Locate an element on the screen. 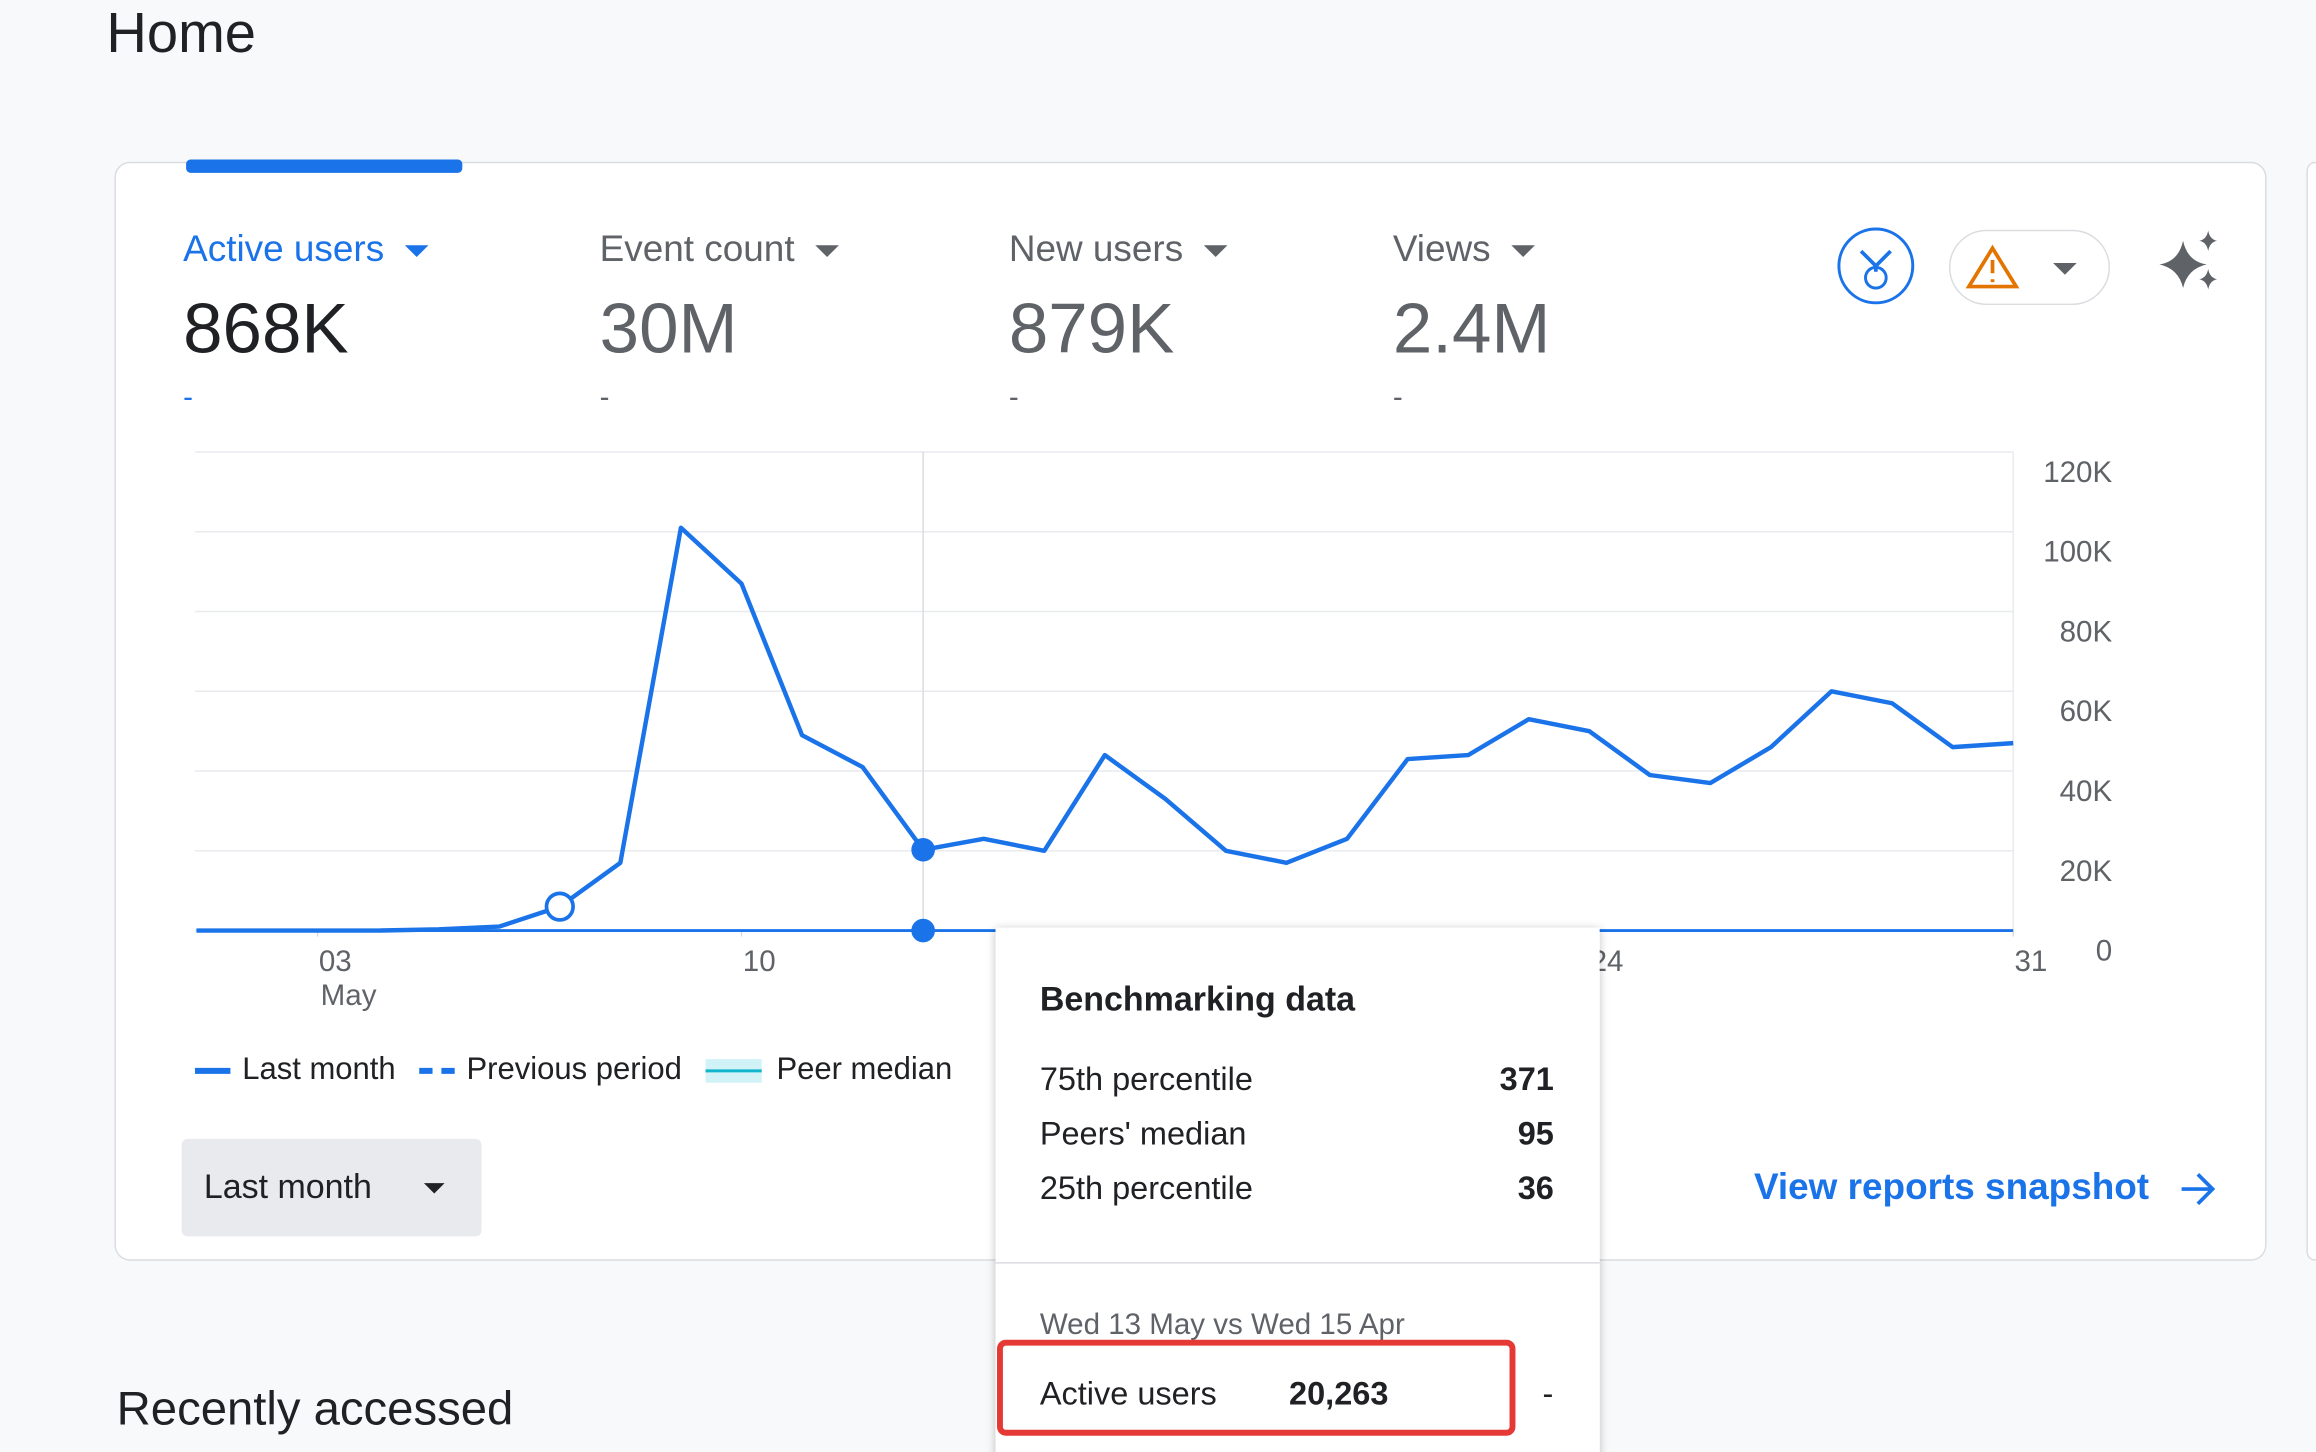  y-tick-label: 100K is located at coordinates (2077, 552).